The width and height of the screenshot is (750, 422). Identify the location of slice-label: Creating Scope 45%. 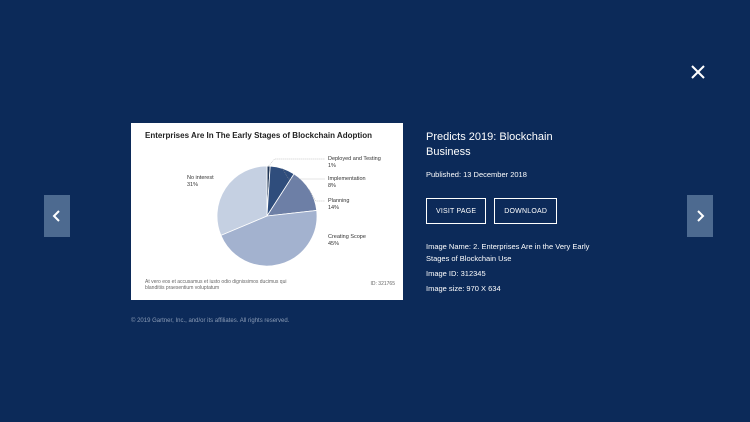
(347, 241).